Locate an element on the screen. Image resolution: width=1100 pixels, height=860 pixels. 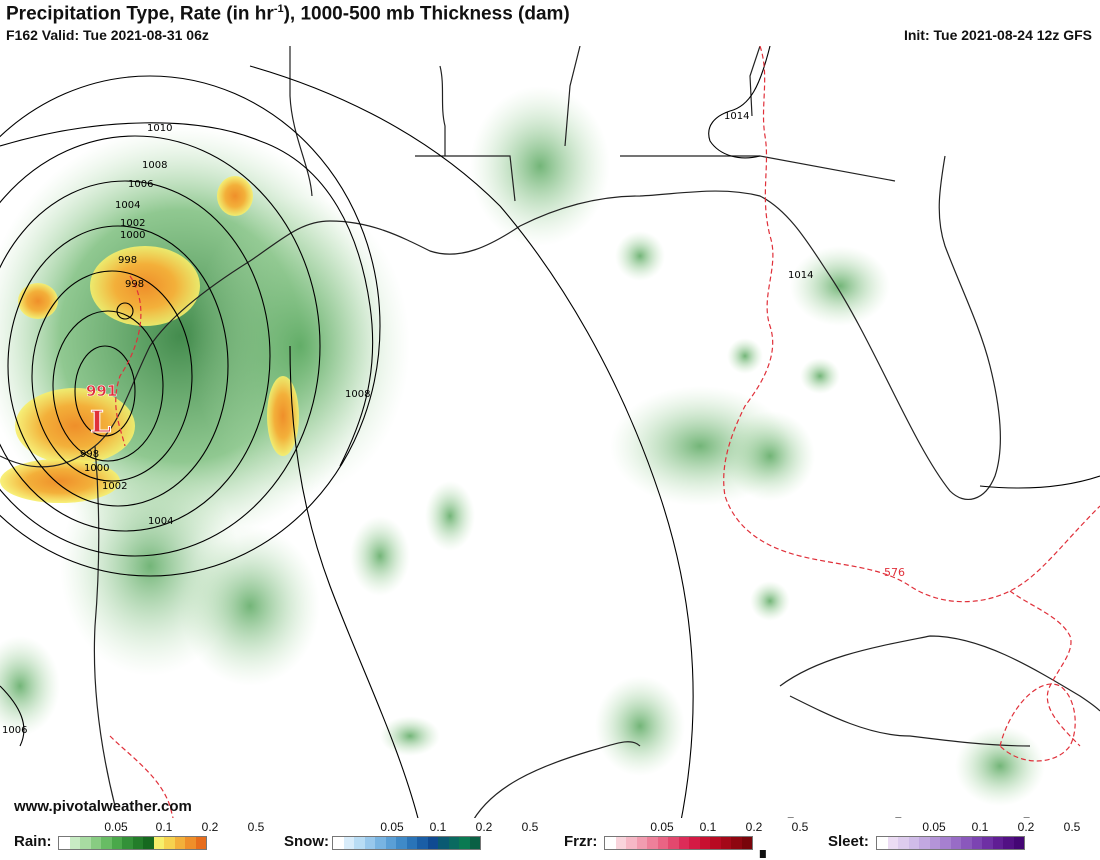
legend-snow: Snow: 0.05 0.1 0.2 0.5 is located at coordinates (419, 834).